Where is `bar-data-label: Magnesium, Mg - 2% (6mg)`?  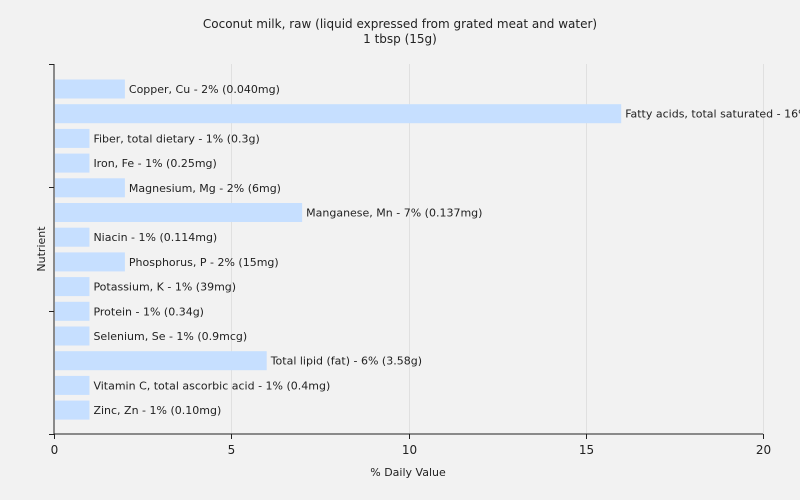
bar-data-label: Magnesium, Mg - 2% (6mg) is located at coordinates (205, 188).